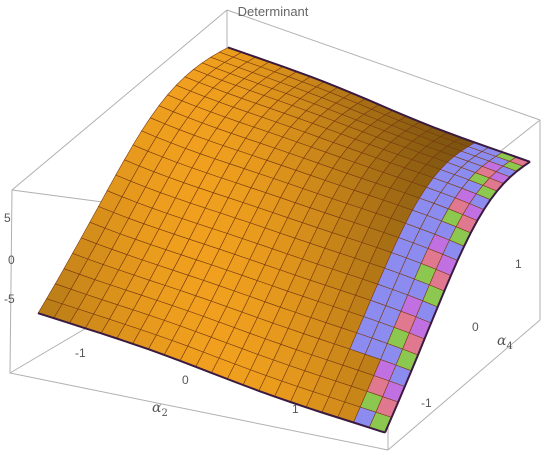  What do you see at coordinates (379, 104) in the screenshot?
I see `surface-back-edge` at bounding box center [379, 104].